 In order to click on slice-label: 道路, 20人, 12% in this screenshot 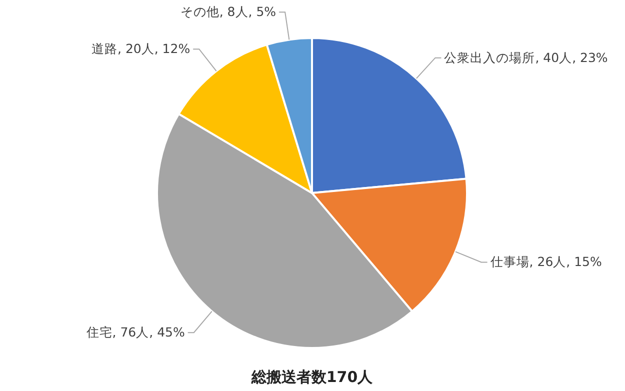, I will do `click(141, 48)`.